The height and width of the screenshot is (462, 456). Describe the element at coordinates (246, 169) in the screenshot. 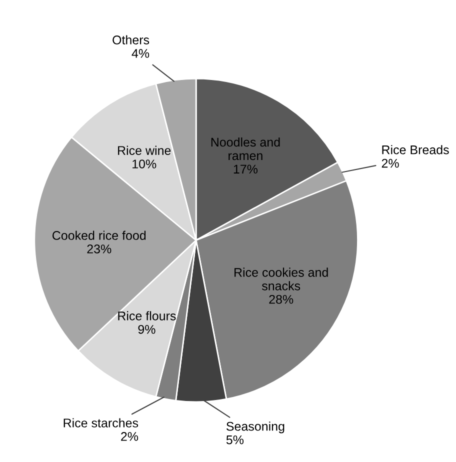

I see `data-label: 17%` at that location.